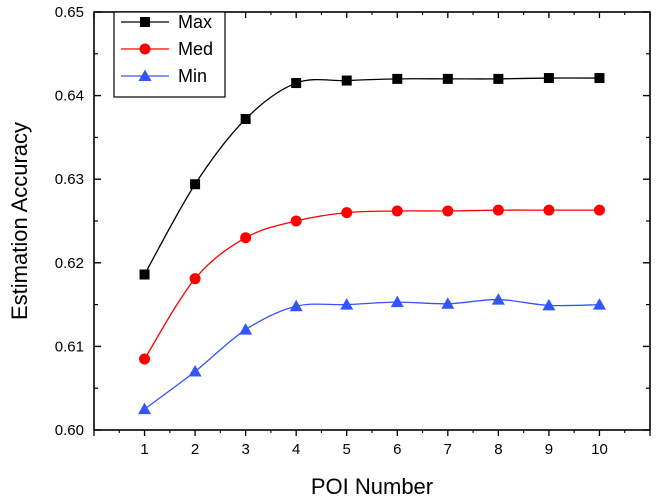 The image size is (664, 504). Describe the element at coordinates (69, 346) in the screenshot. I see `y-tick-label: 0.61` at that location.